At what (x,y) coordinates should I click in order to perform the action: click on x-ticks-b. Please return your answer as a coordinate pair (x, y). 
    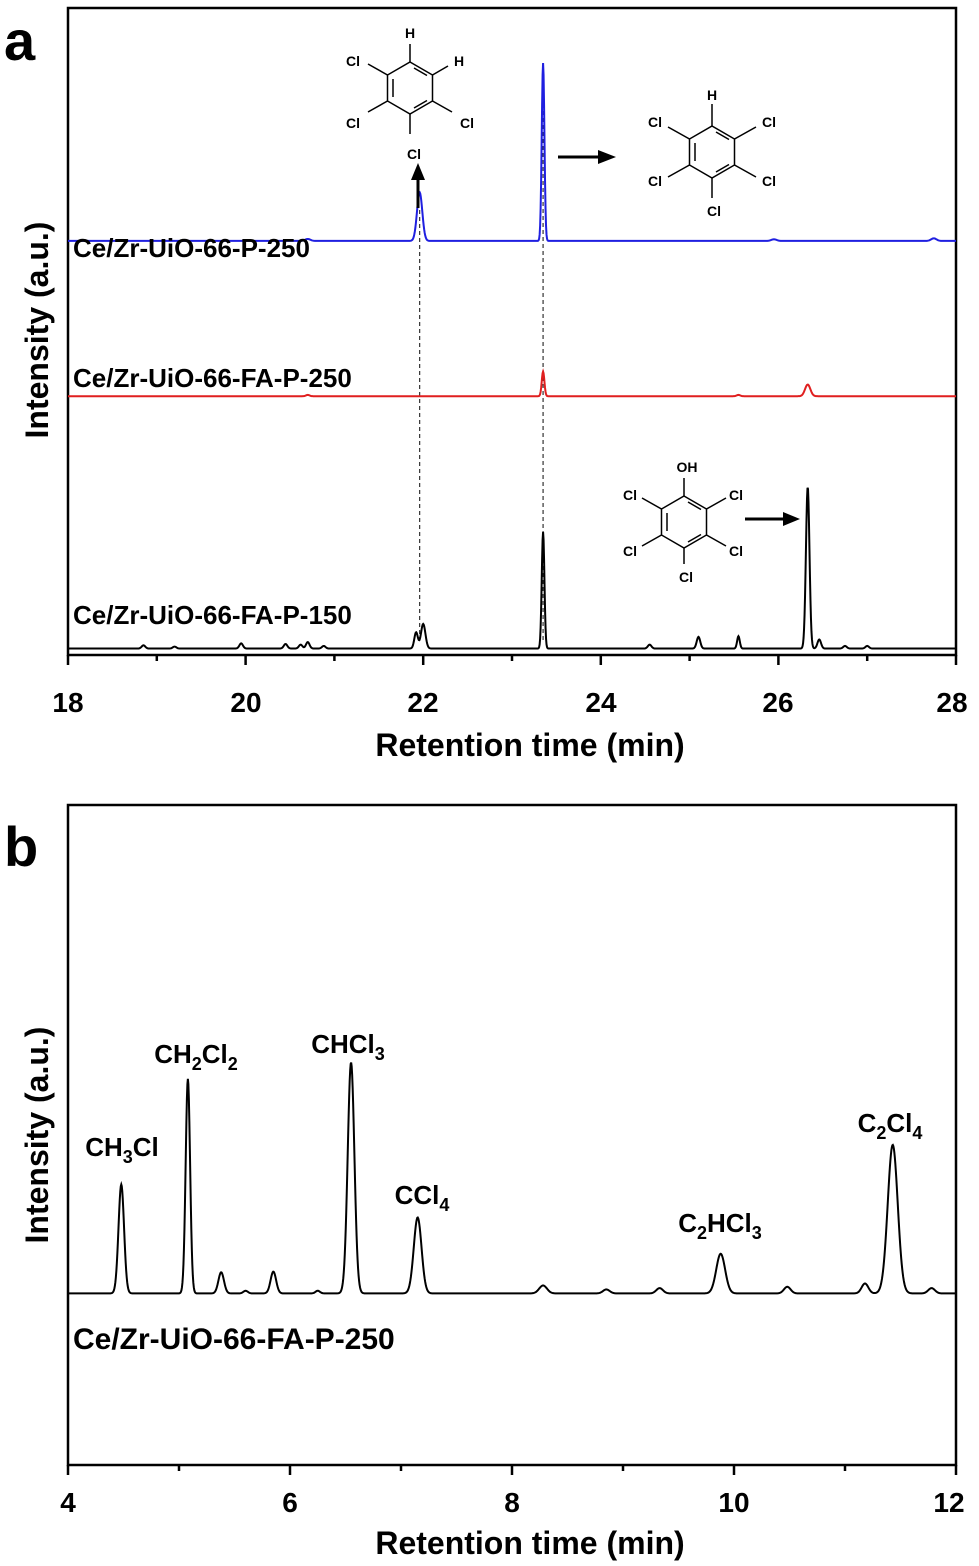
    Looking at the image, I should click on (512, 1470).